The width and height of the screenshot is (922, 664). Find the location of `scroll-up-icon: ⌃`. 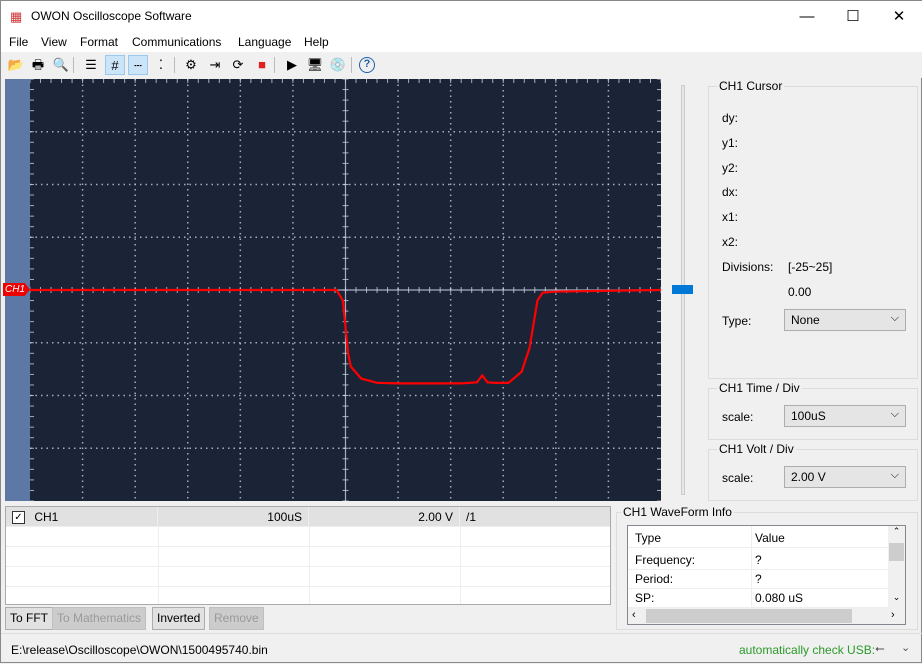

scroll-up-icon: ⌃ is located at coordinates (896, 531).